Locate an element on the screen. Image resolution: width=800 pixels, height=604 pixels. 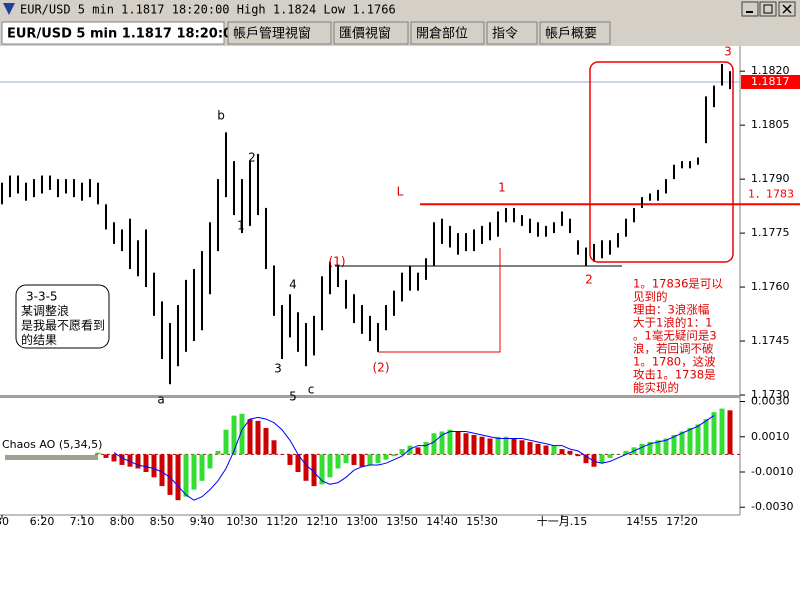
last-price-box is located at coordinates (770, 81).